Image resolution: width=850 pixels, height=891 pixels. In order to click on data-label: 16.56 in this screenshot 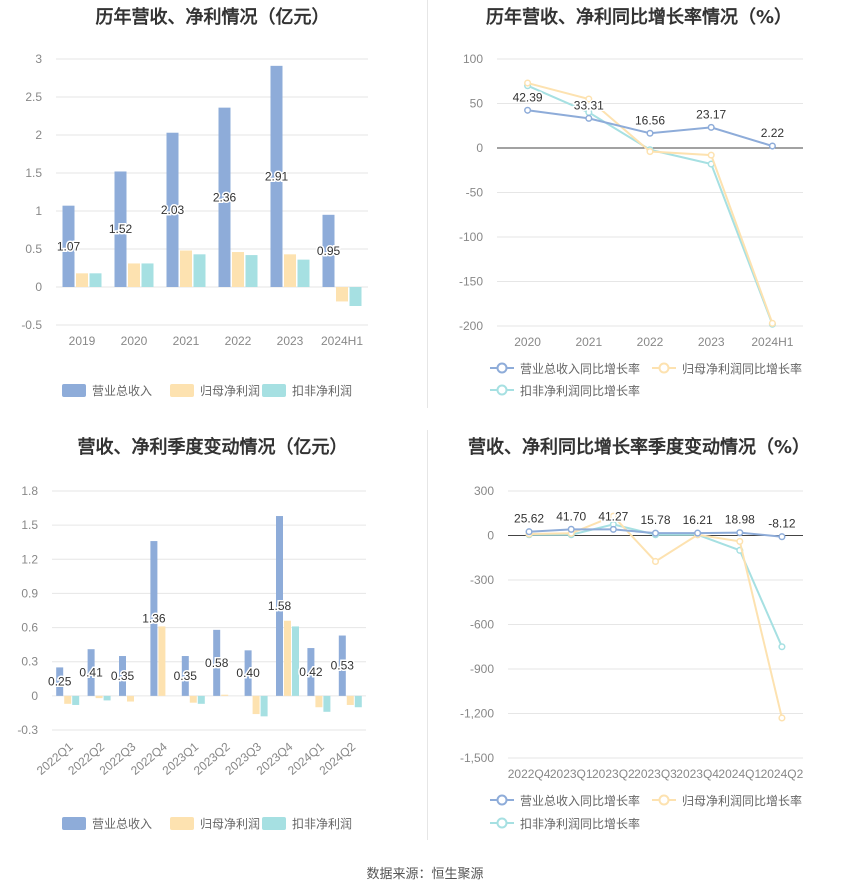, I will do `click(650, 120)`.